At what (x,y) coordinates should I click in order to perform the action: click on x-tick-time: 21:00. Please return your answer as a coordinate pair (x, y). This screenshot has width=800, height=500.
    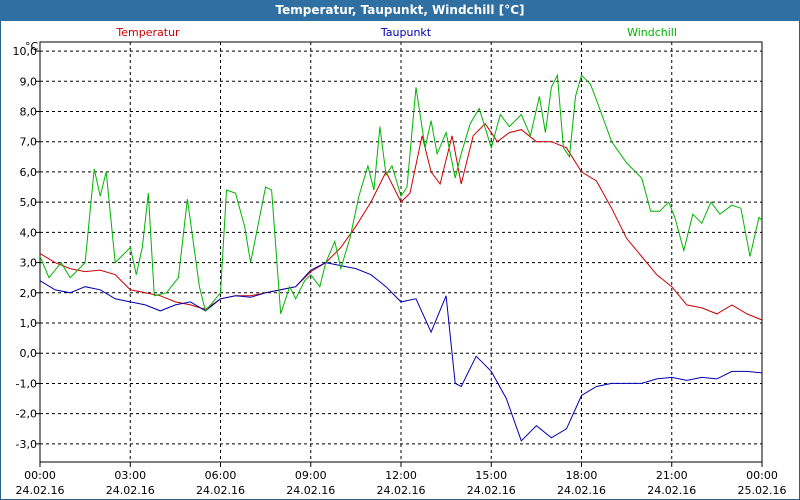
    Looking at the image, I should click on (672, 475).